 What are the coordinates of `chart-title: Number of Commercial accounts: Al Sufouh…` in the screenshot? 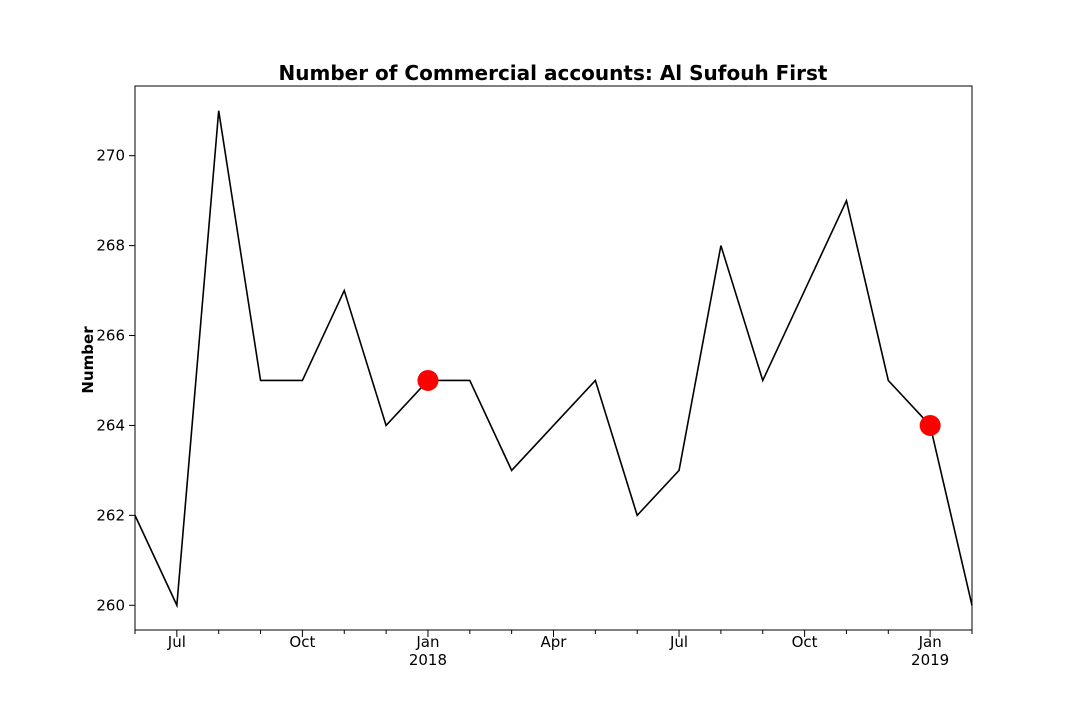 It's located at (553, 73).